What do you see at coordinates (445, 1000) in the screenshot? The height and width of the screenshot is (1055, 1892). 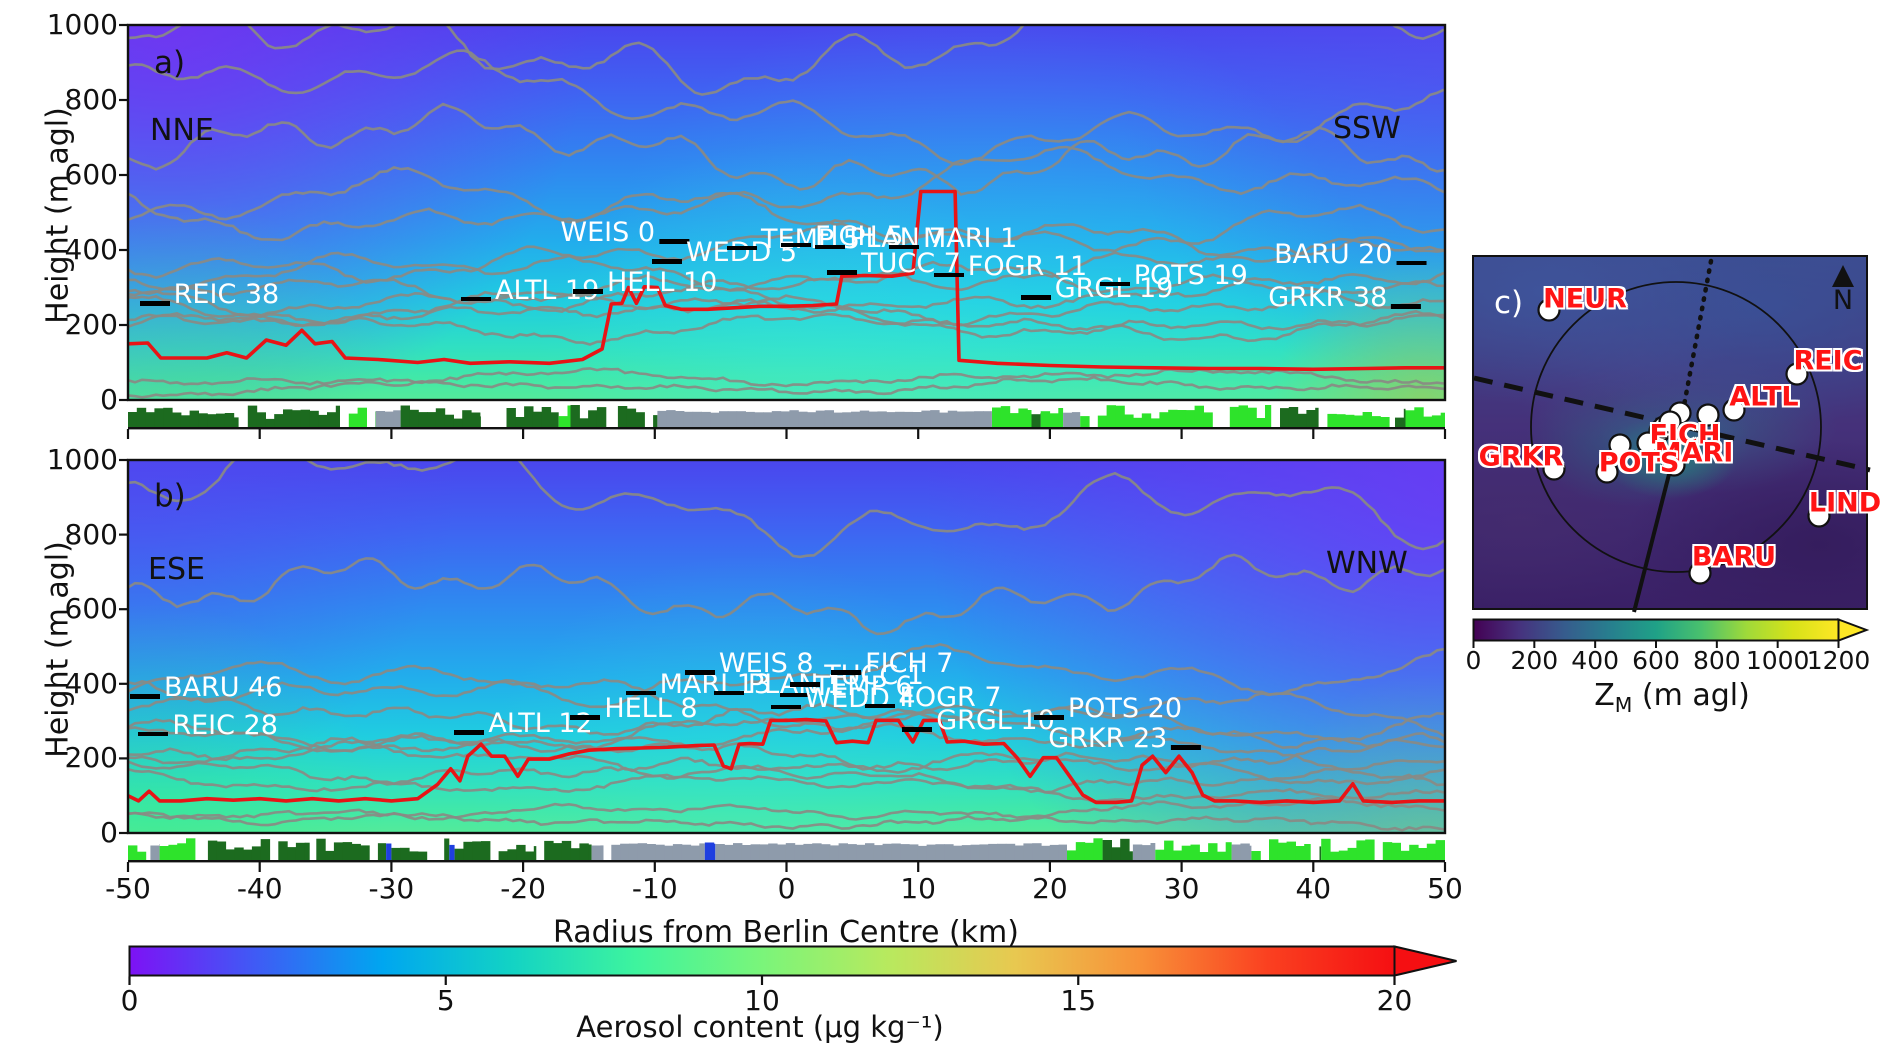 I see `aerosol-colorbar-tick-label: 5` at bounding box center [445, 1000].